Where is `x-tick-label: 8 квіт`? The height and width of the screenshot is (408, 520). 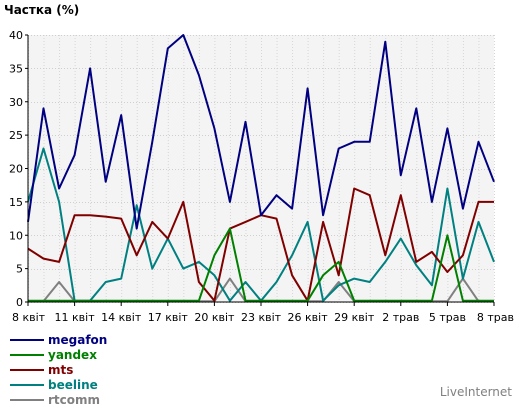
x-tick-label: 8 квіт is located at coordinates (29, 317).